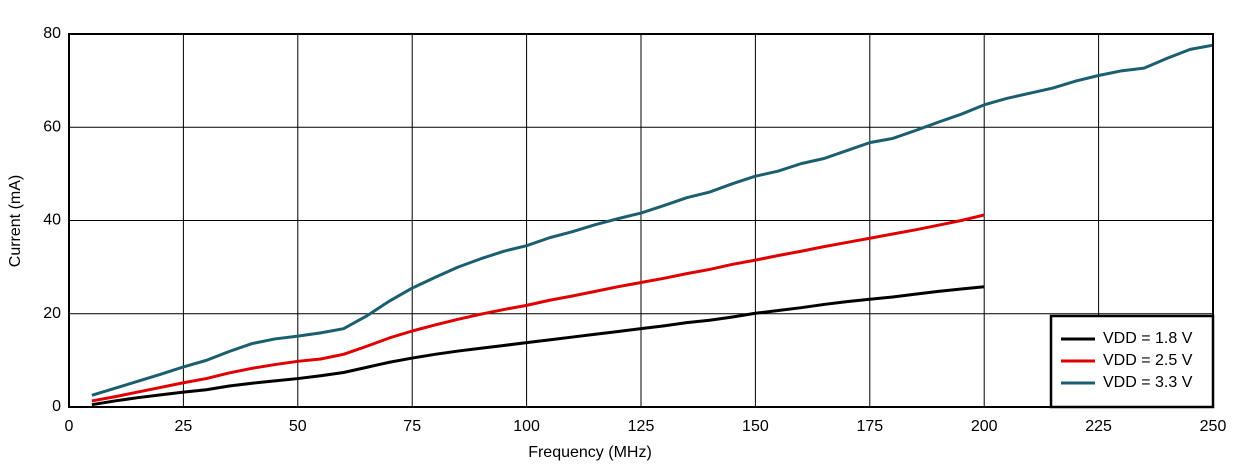 The image size is (1249, 475). Describe the element at coordinates (984, 426) in the screenshot. I see `x-tick-label: 200` at that location.